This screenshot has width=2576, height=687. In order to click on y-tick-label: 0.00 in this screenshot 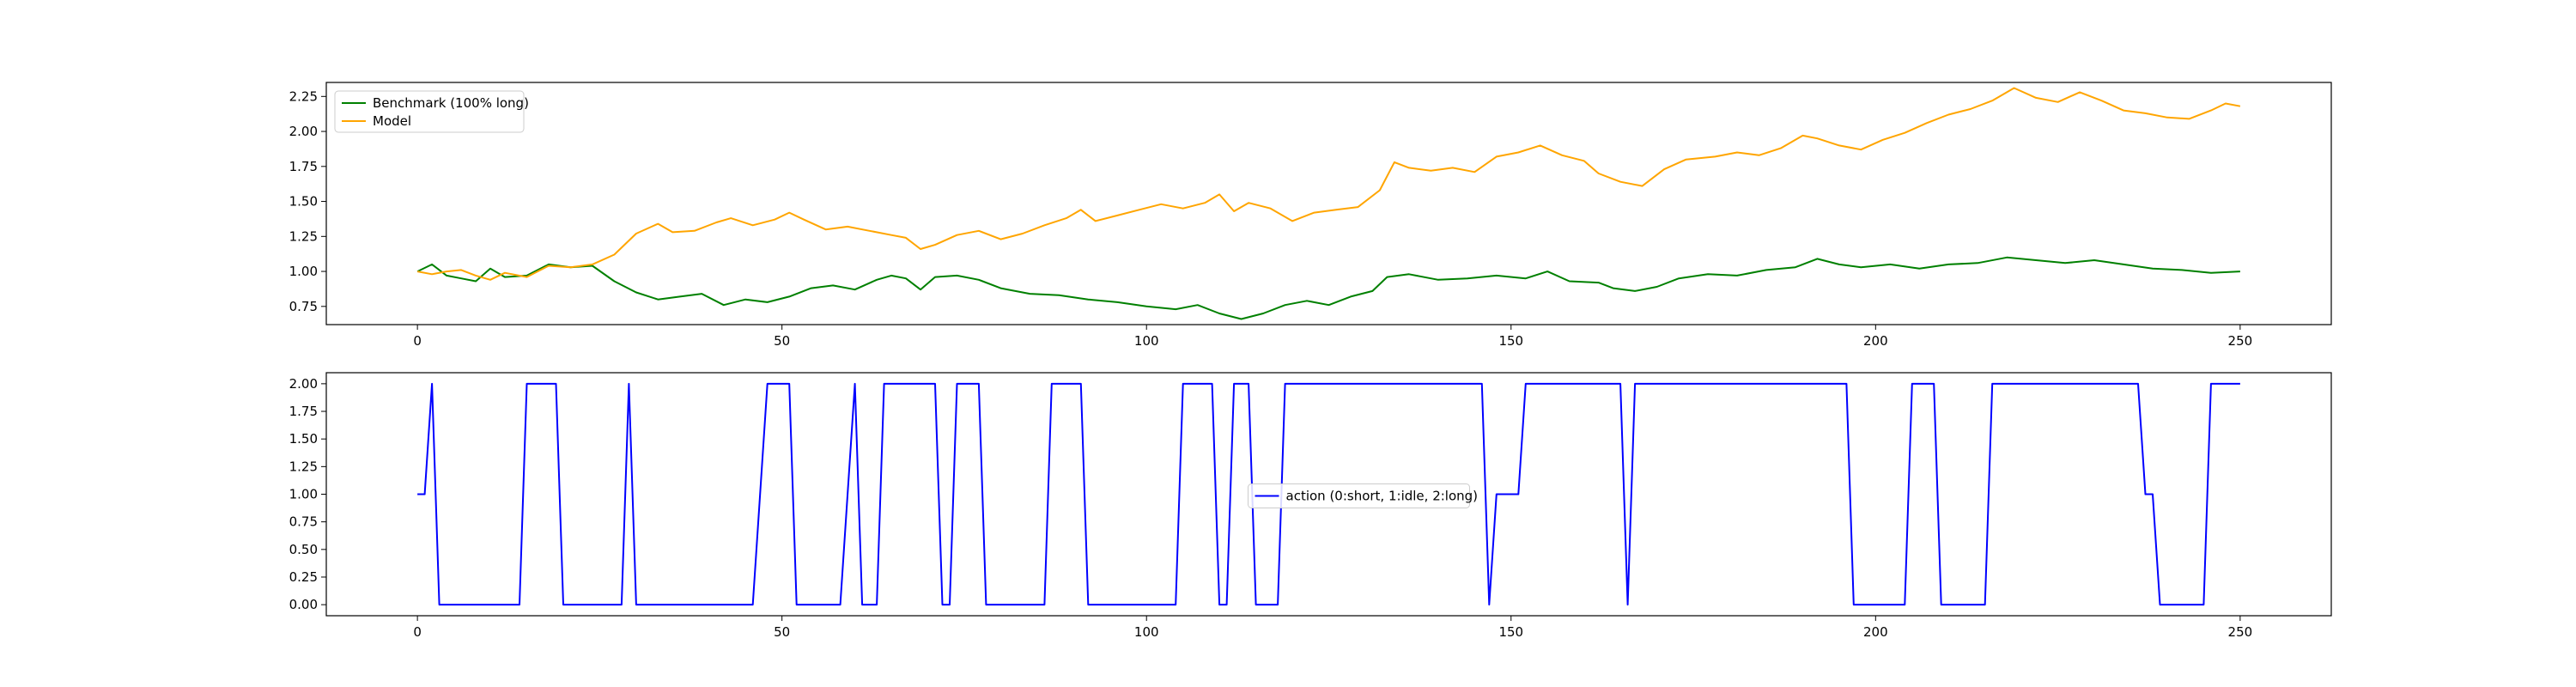, I will do `click(303, 604)`.